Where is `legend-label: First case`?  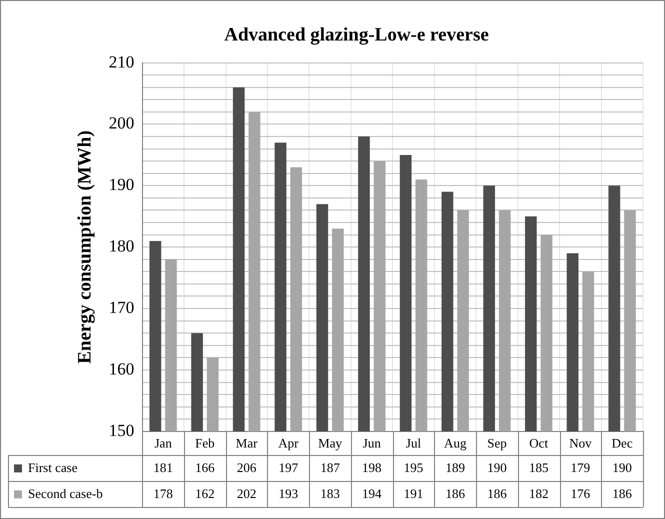
legend-label: First case is located at coordinates (53, 467).